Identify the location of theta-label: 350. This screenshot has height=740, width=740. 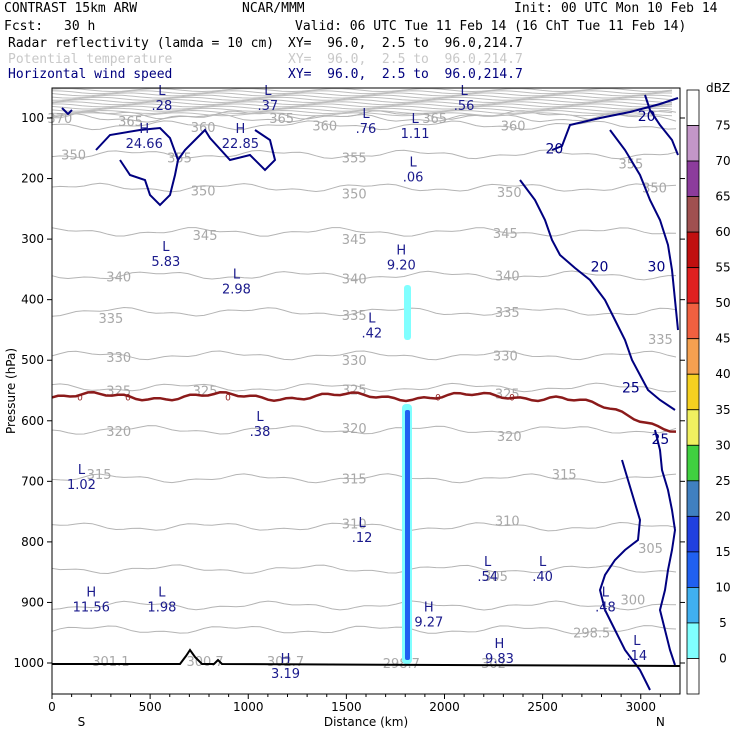
(203, 192).